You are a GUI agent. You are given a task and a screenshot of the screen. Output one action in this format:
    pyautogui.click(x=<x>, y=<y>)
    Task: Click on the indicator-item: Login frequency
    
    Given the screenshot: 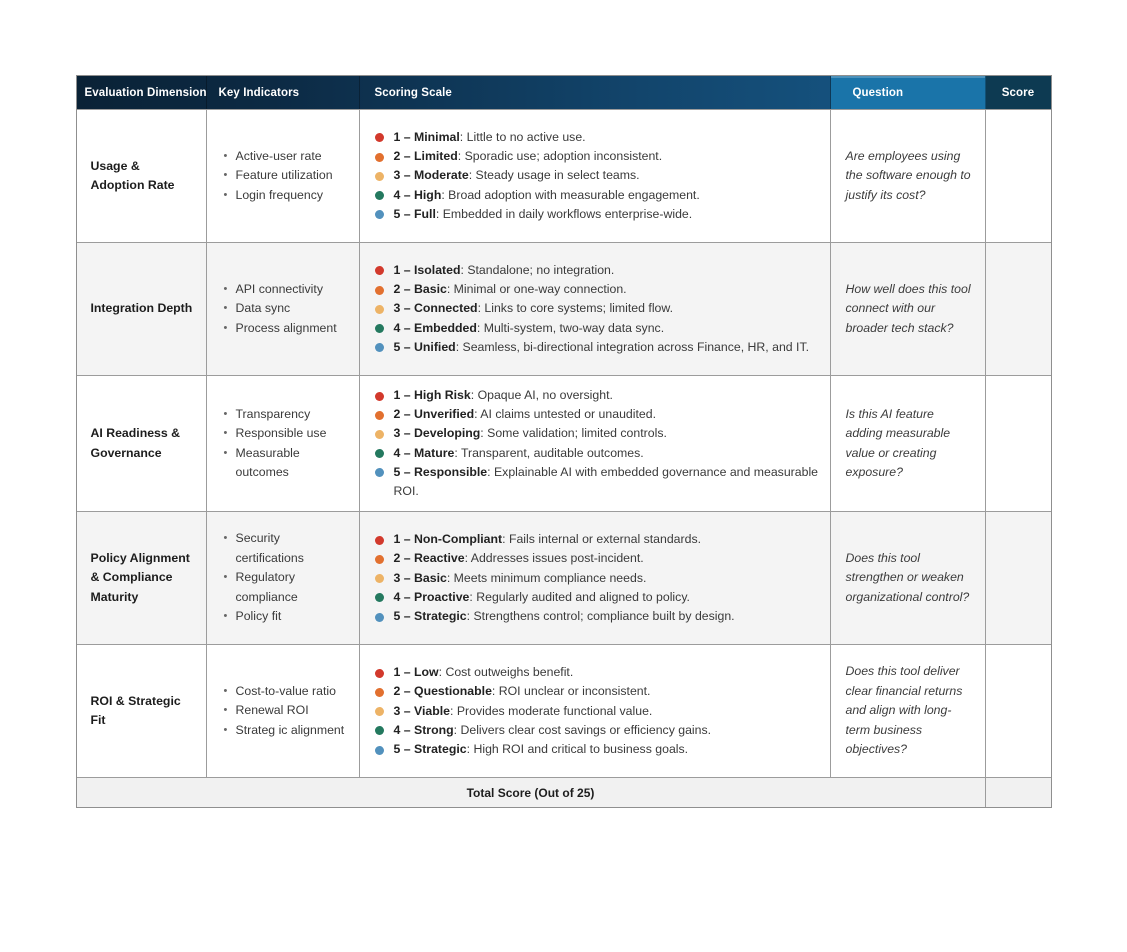 What is the action you would take?
    pyautogui.click(x=278, y=196)
    